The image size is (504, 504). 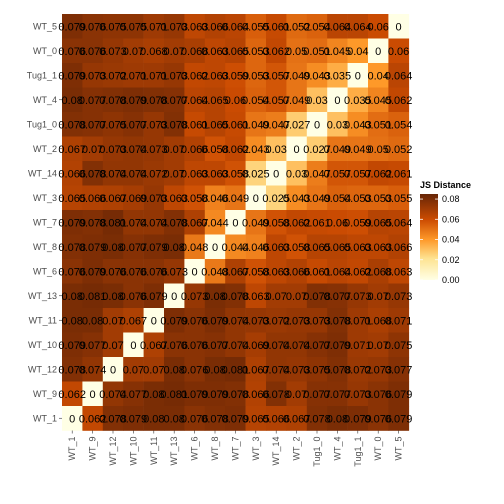 What do you see at coordinates (72, 449) in the screenshot?
I see `x-tick-label: WT_1` at bounding box center [72, 449].